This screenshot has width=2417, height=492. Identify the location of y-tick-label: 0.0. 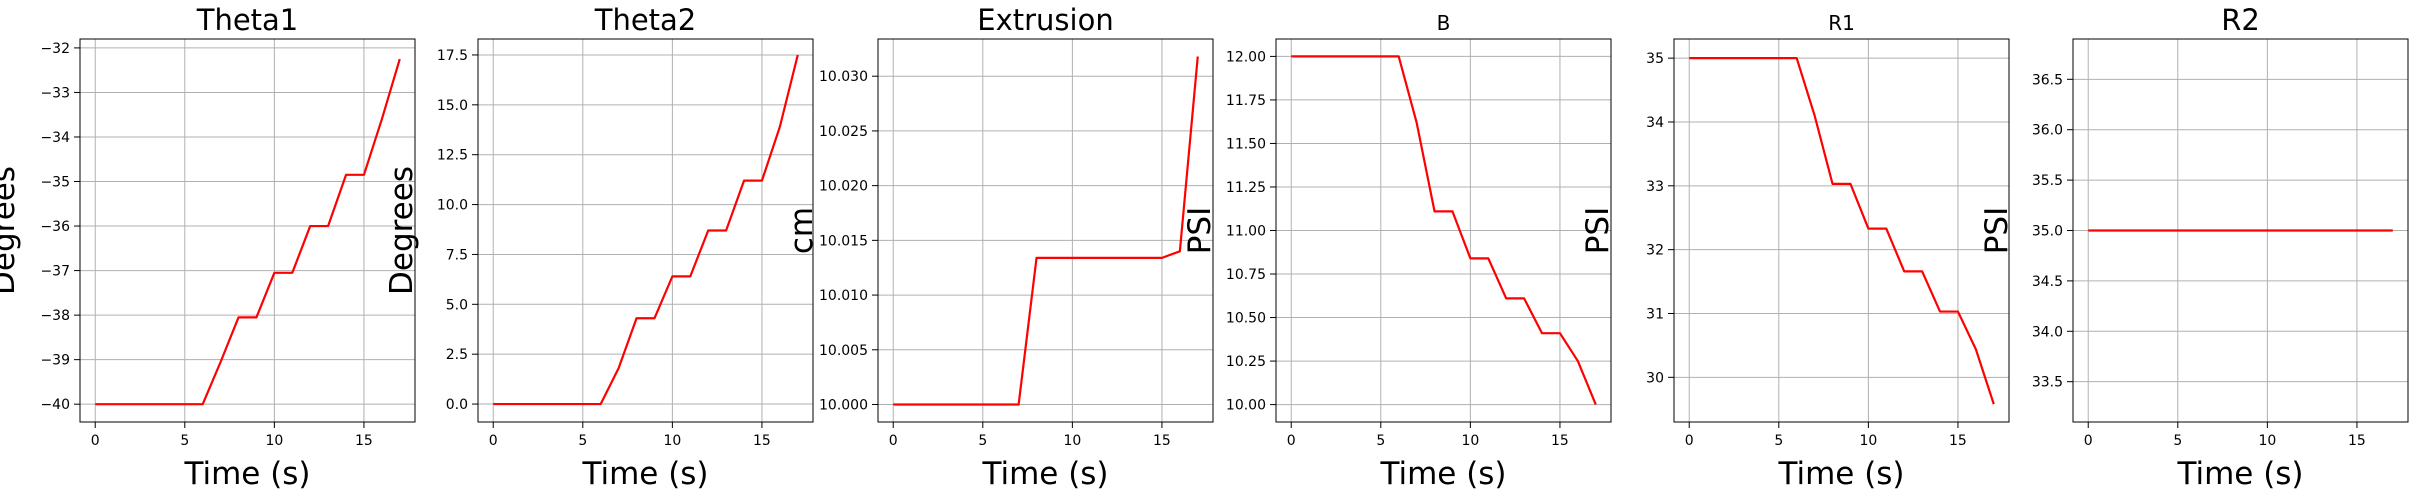
(457, 405).